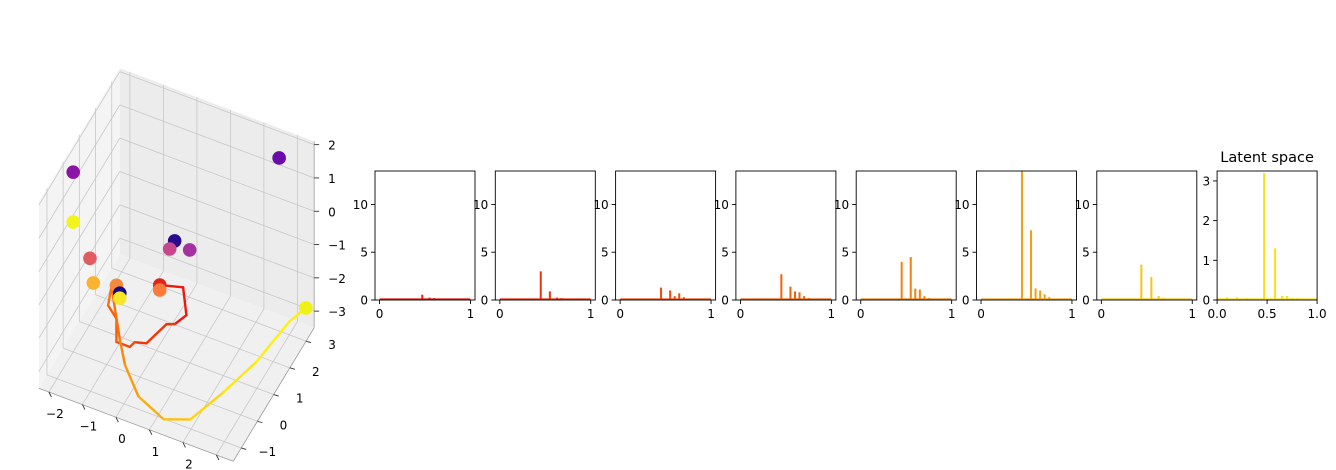  I want to click on y-tick-label: 2, so click(316, 372).